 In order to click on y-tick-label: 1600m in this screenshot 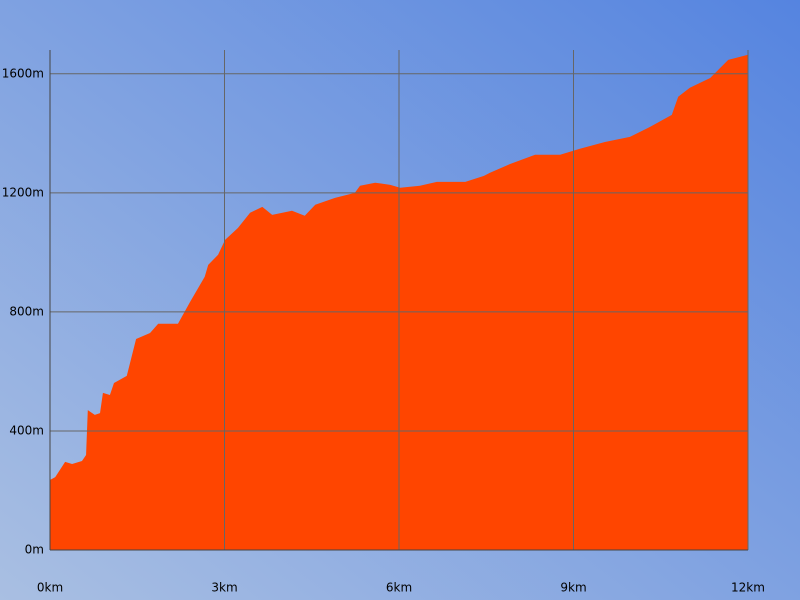, I will do `click(23, 73)`.